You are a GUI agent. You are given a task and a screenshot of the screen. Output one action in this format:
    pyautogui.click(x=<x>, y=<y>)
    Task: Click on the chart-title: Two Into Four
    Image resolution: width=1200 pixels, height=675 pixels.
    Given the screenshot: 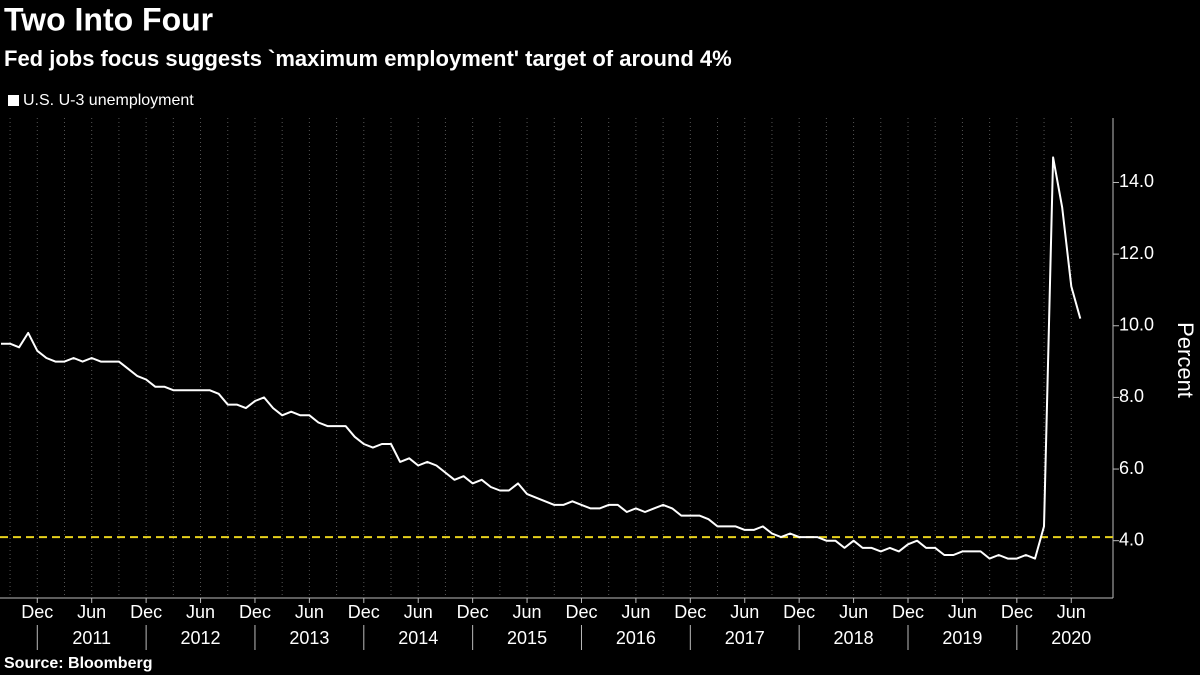 What is the action you would take?
    pyautogui.click(x=108, y=19)
    